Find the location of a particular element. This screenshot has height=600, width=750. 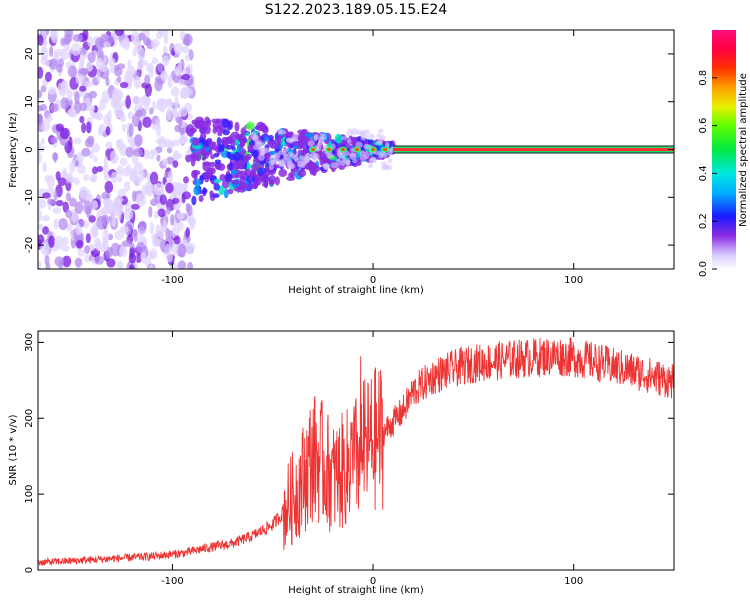

snr-x-tick-label: -100 is located at coordinates (172, 581).